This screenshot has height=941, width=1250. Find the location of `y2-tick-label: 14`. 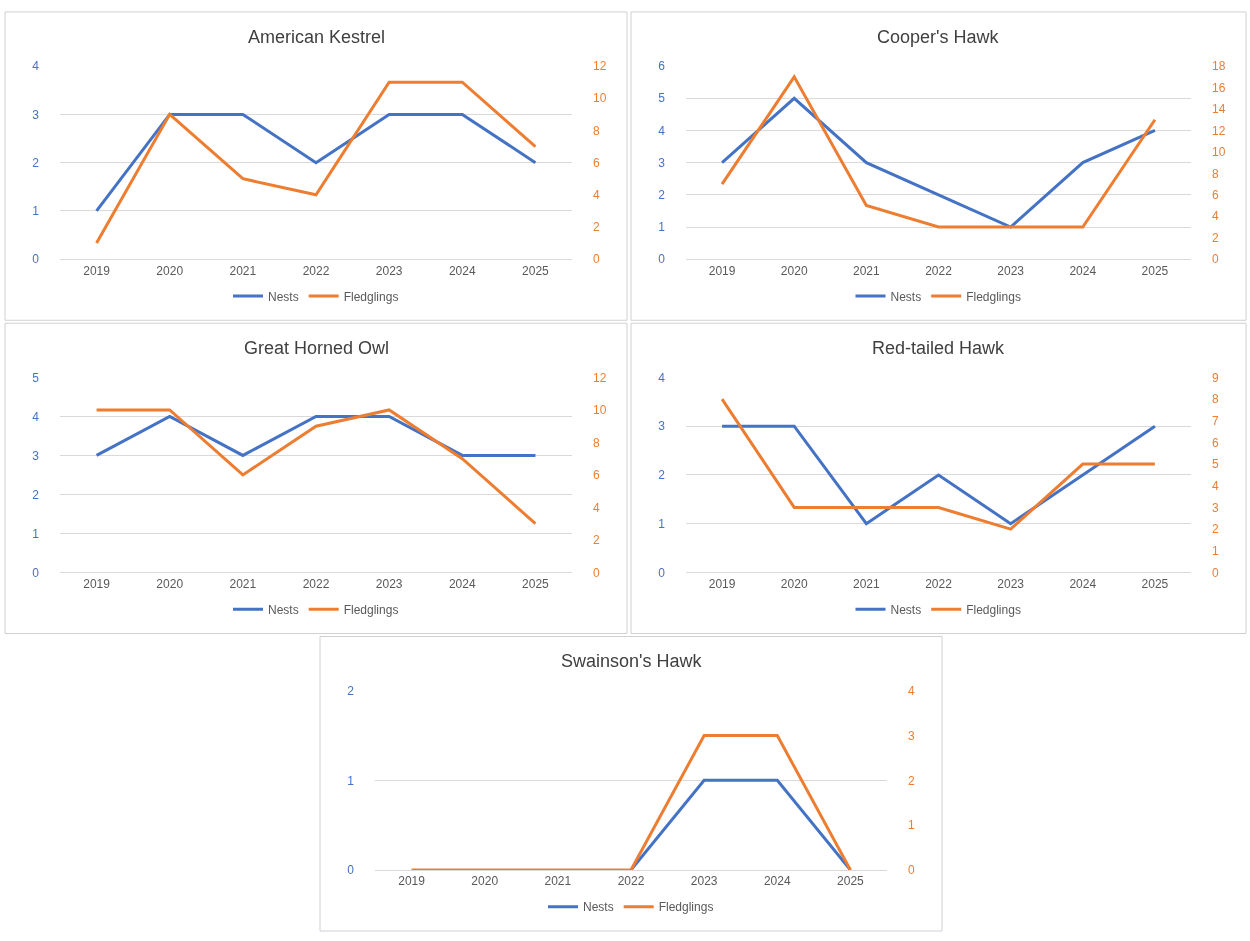

y2-tick-label: 14 is located at coordinates (1219, 109).